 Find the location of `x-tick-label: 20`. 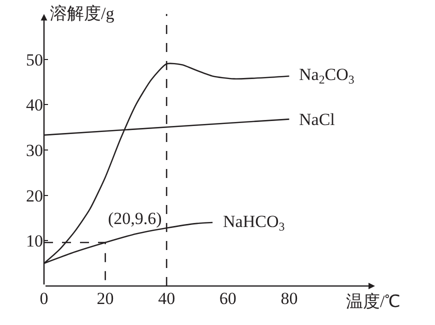

x-tick-label: 20 is located at coordinates (105, 298).